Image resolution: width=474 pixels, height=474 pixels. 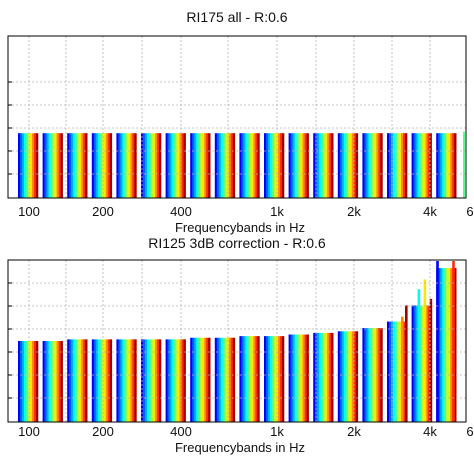 What do you see at coordinates (469, 431) in the screenshot?
I see `x-tick-label: 6` at bounding box center [469, 431].